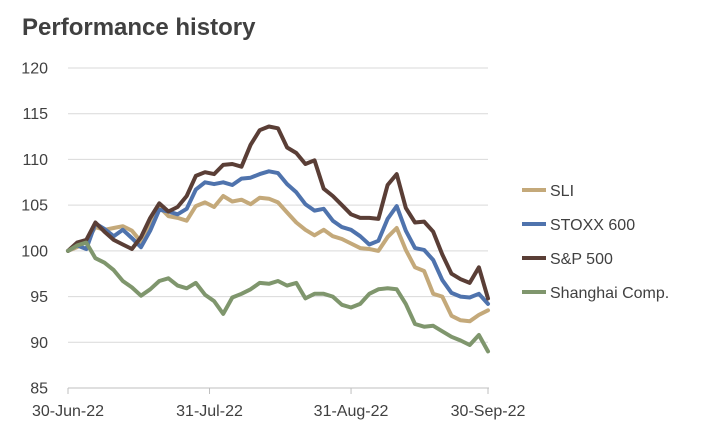 The height and width of the screenshot is (432, 720). I want to click on x-tick-label: 31-Aug-22, so click(351, 411).